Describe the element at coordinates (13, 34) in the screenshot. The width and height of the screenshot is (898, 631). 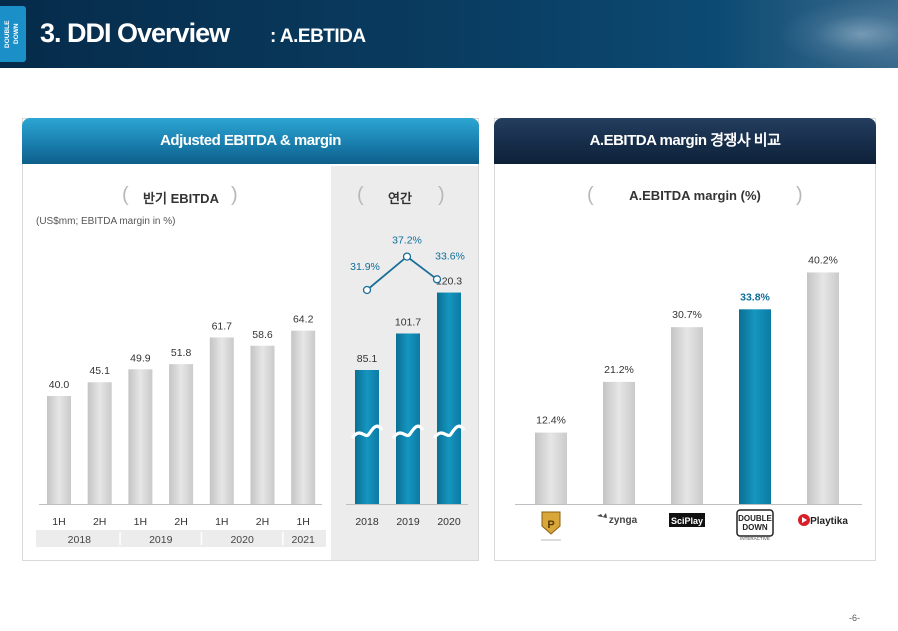
I see `doubledown-logo: DOUBLE DOWN` at that location.